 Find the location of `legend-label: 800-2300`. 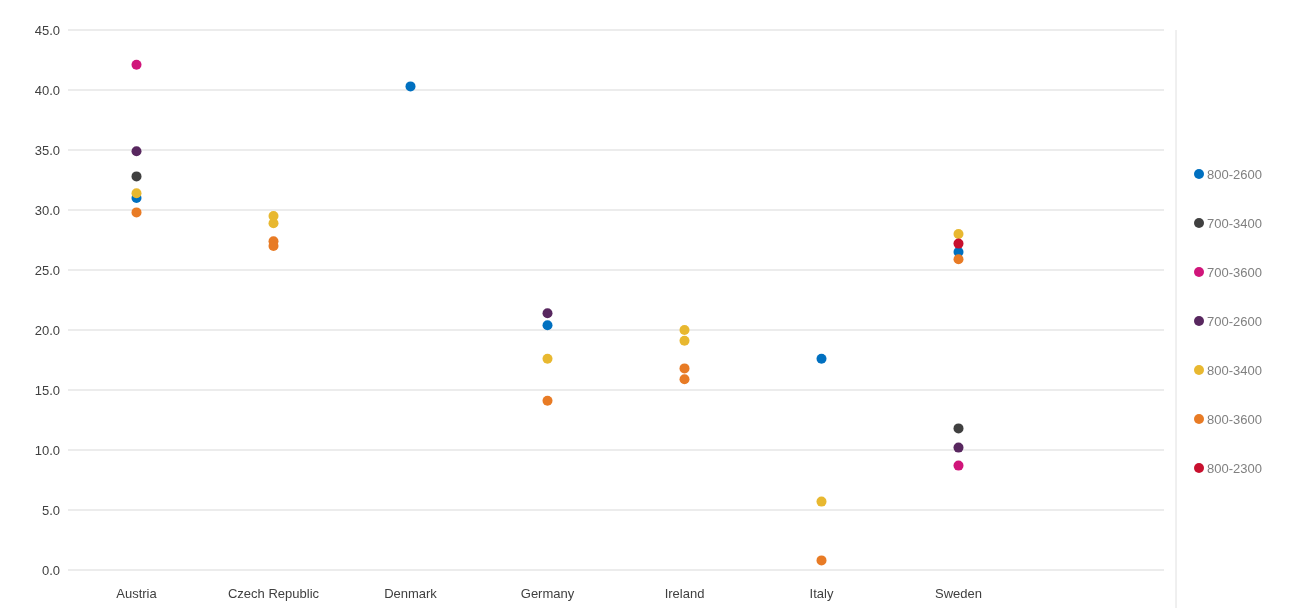

legend-label: 800-2300 is located at coordinates (1234, 468).